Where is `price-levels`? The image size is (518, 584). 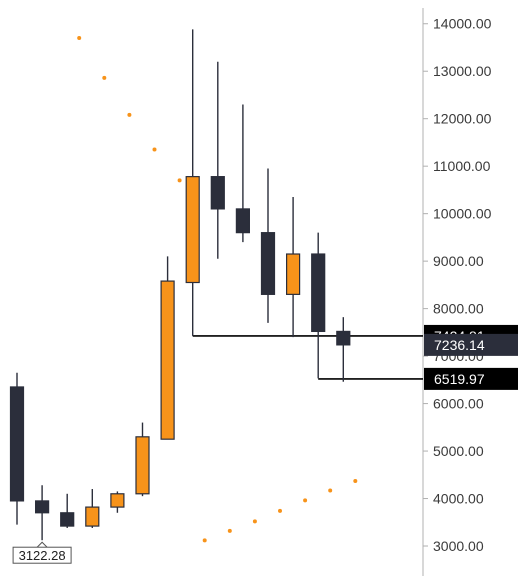 price-levels is located at coordinates (307, 357).